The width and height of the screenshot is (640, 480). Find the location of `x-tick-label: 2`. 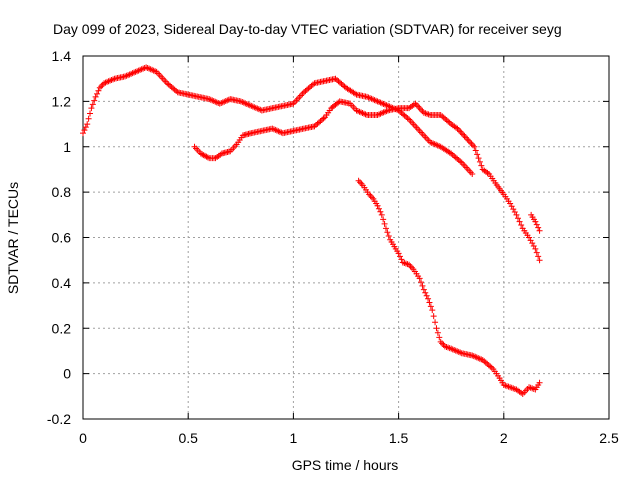

x-tick-label: 2 is located at coordinates (504, 438).